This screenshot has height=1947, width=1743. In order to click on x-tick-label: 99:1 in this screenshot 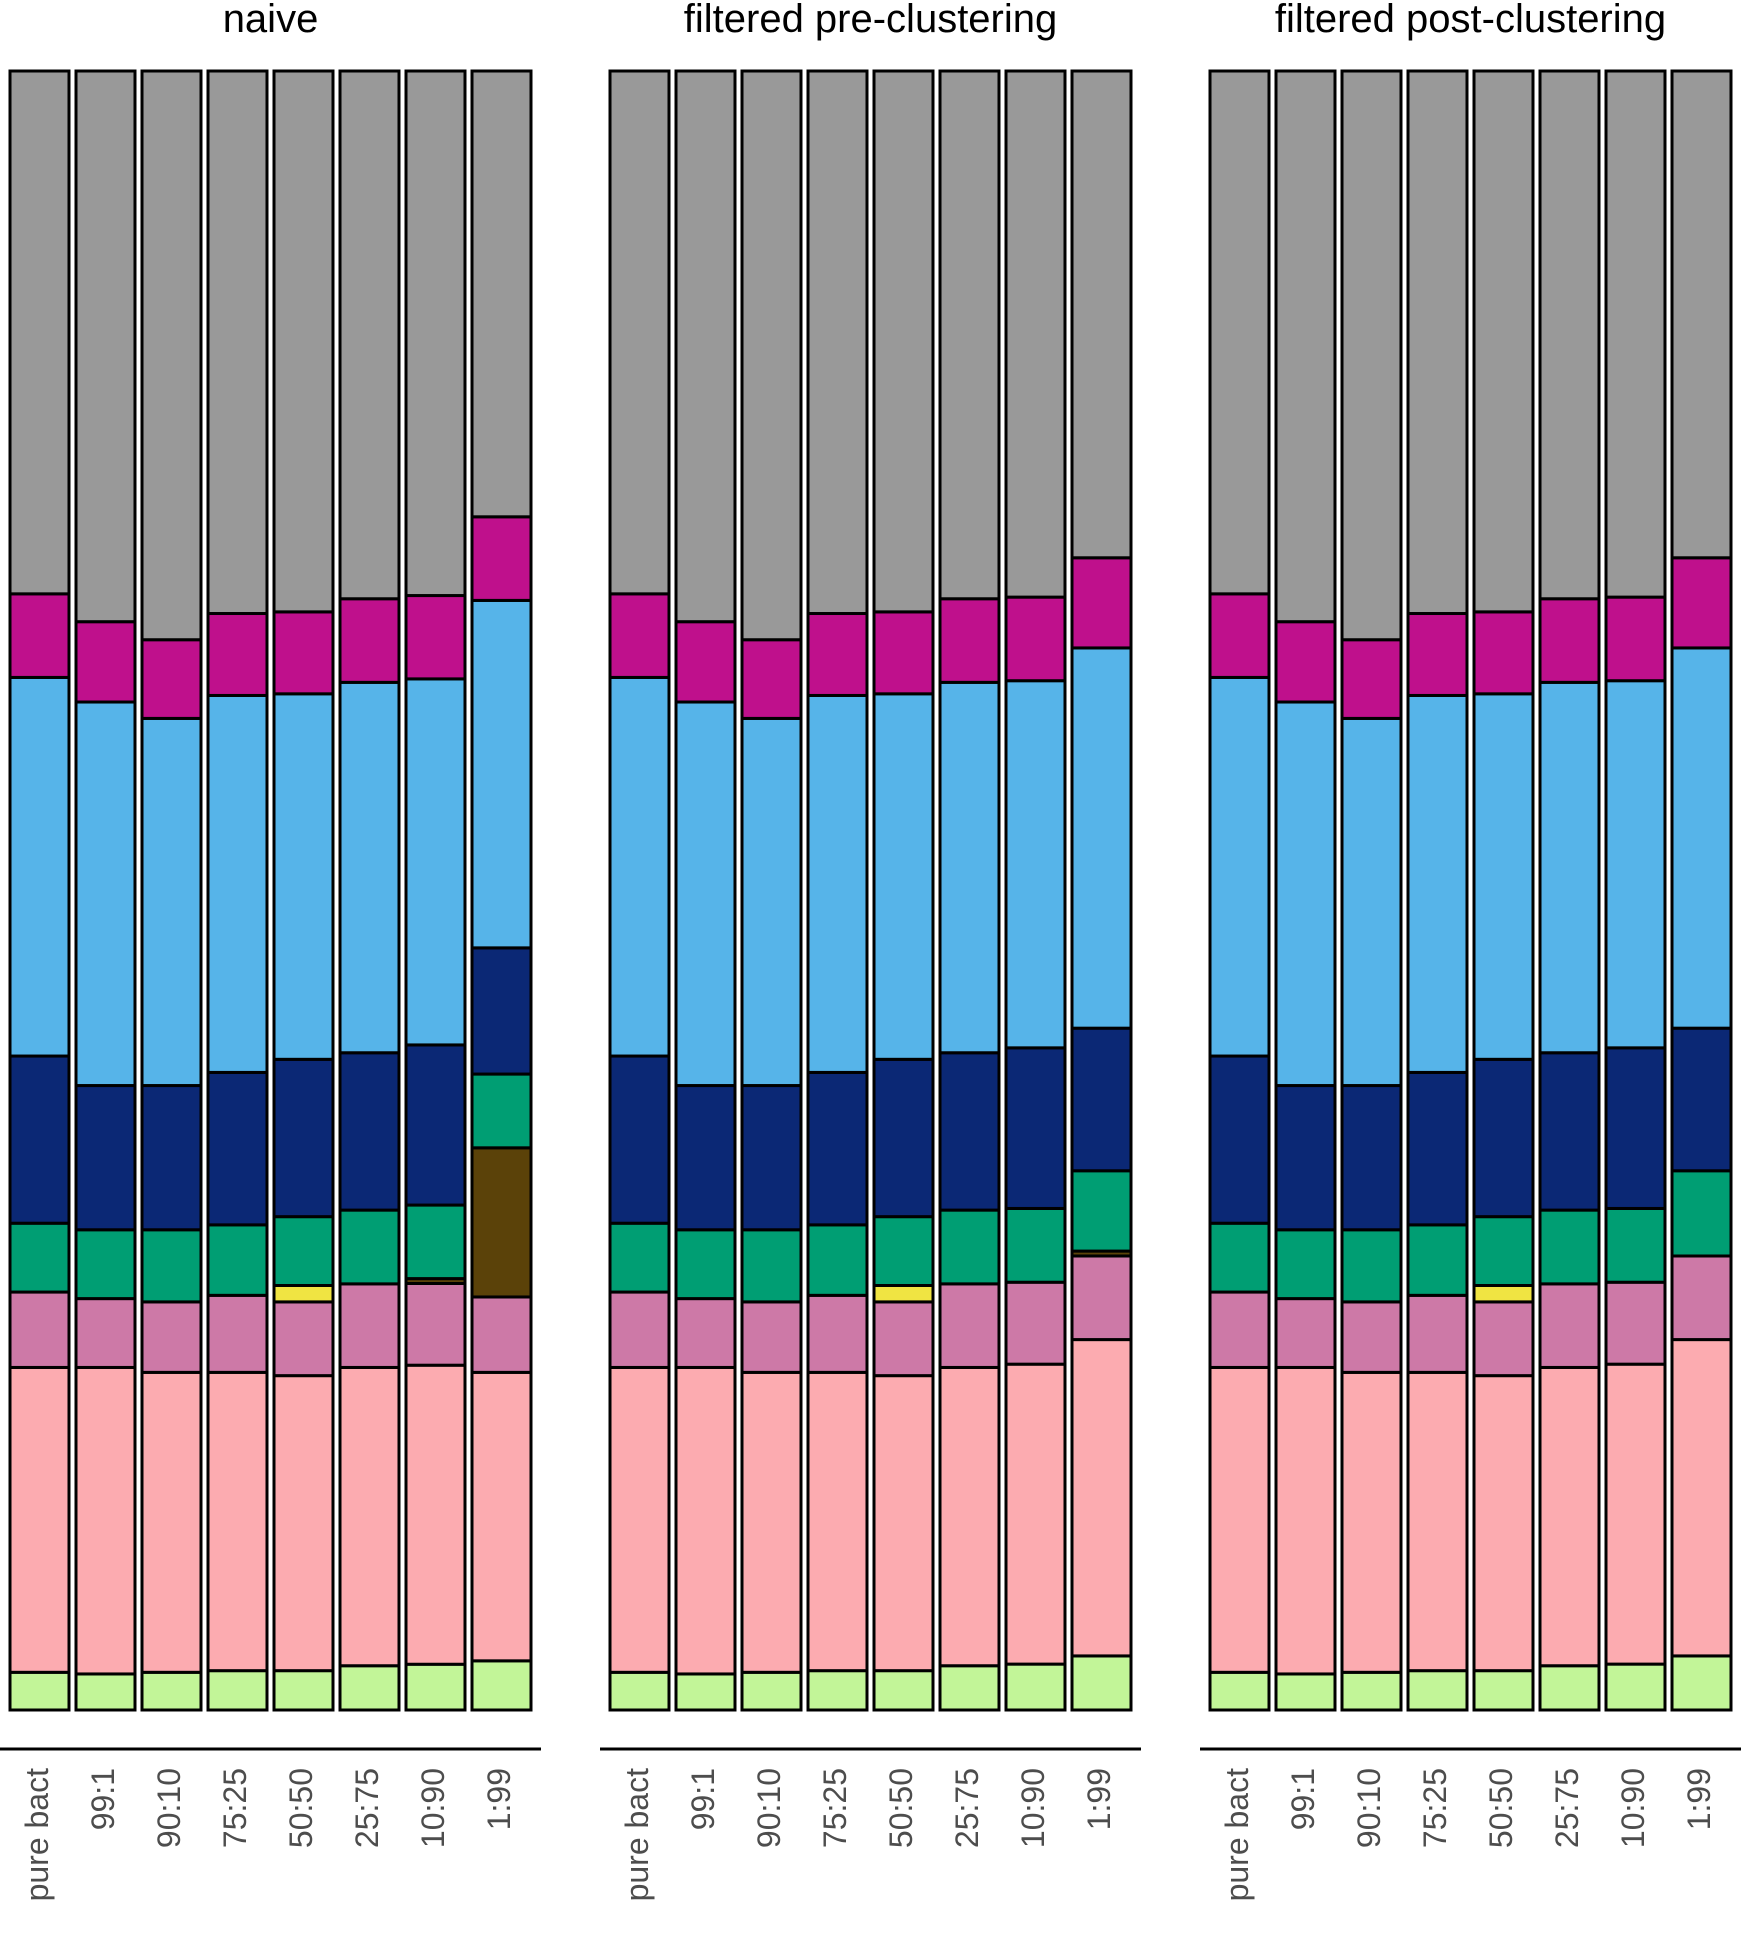, I will do `click(103, 1799)`.